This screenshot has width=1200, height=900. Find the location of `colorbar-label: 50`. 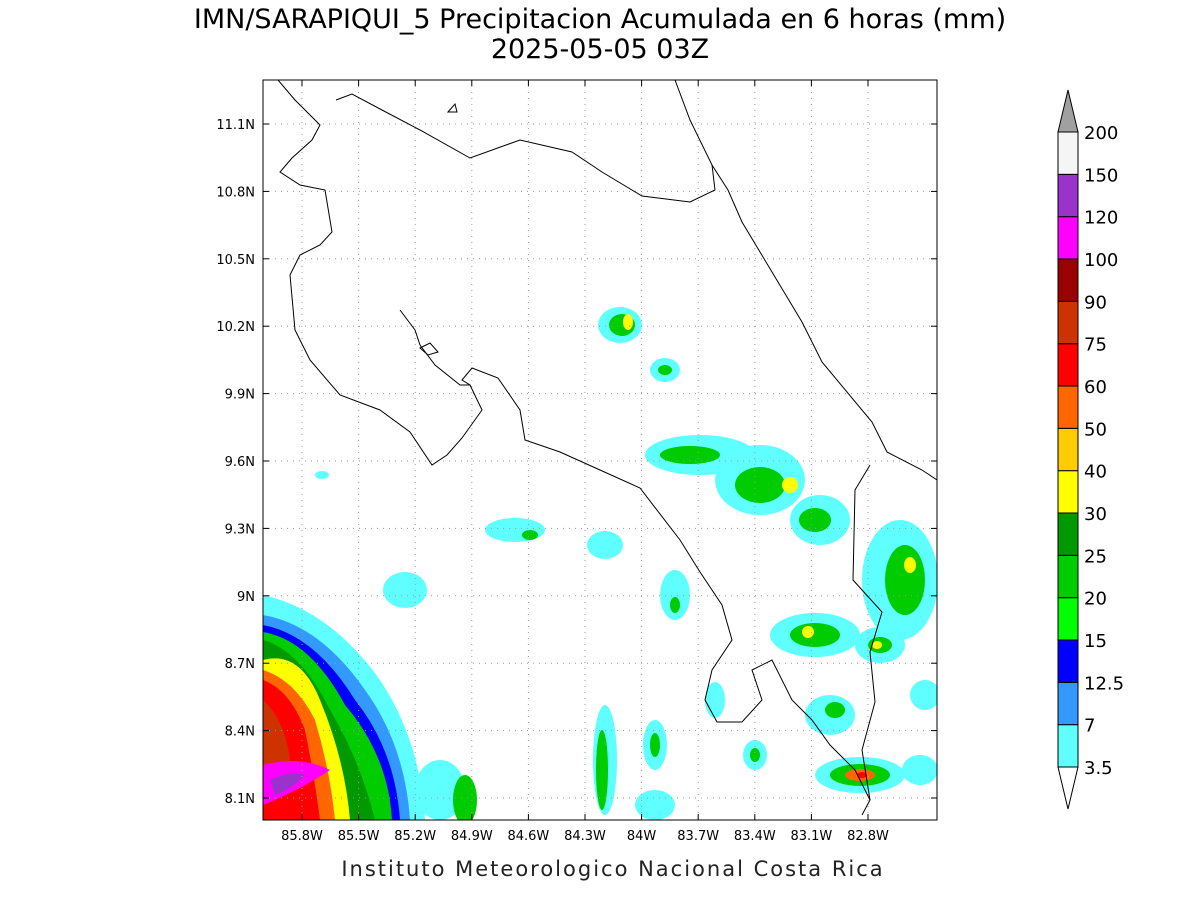

colorbar-label: 50 is located at coordinates (1095, 429).